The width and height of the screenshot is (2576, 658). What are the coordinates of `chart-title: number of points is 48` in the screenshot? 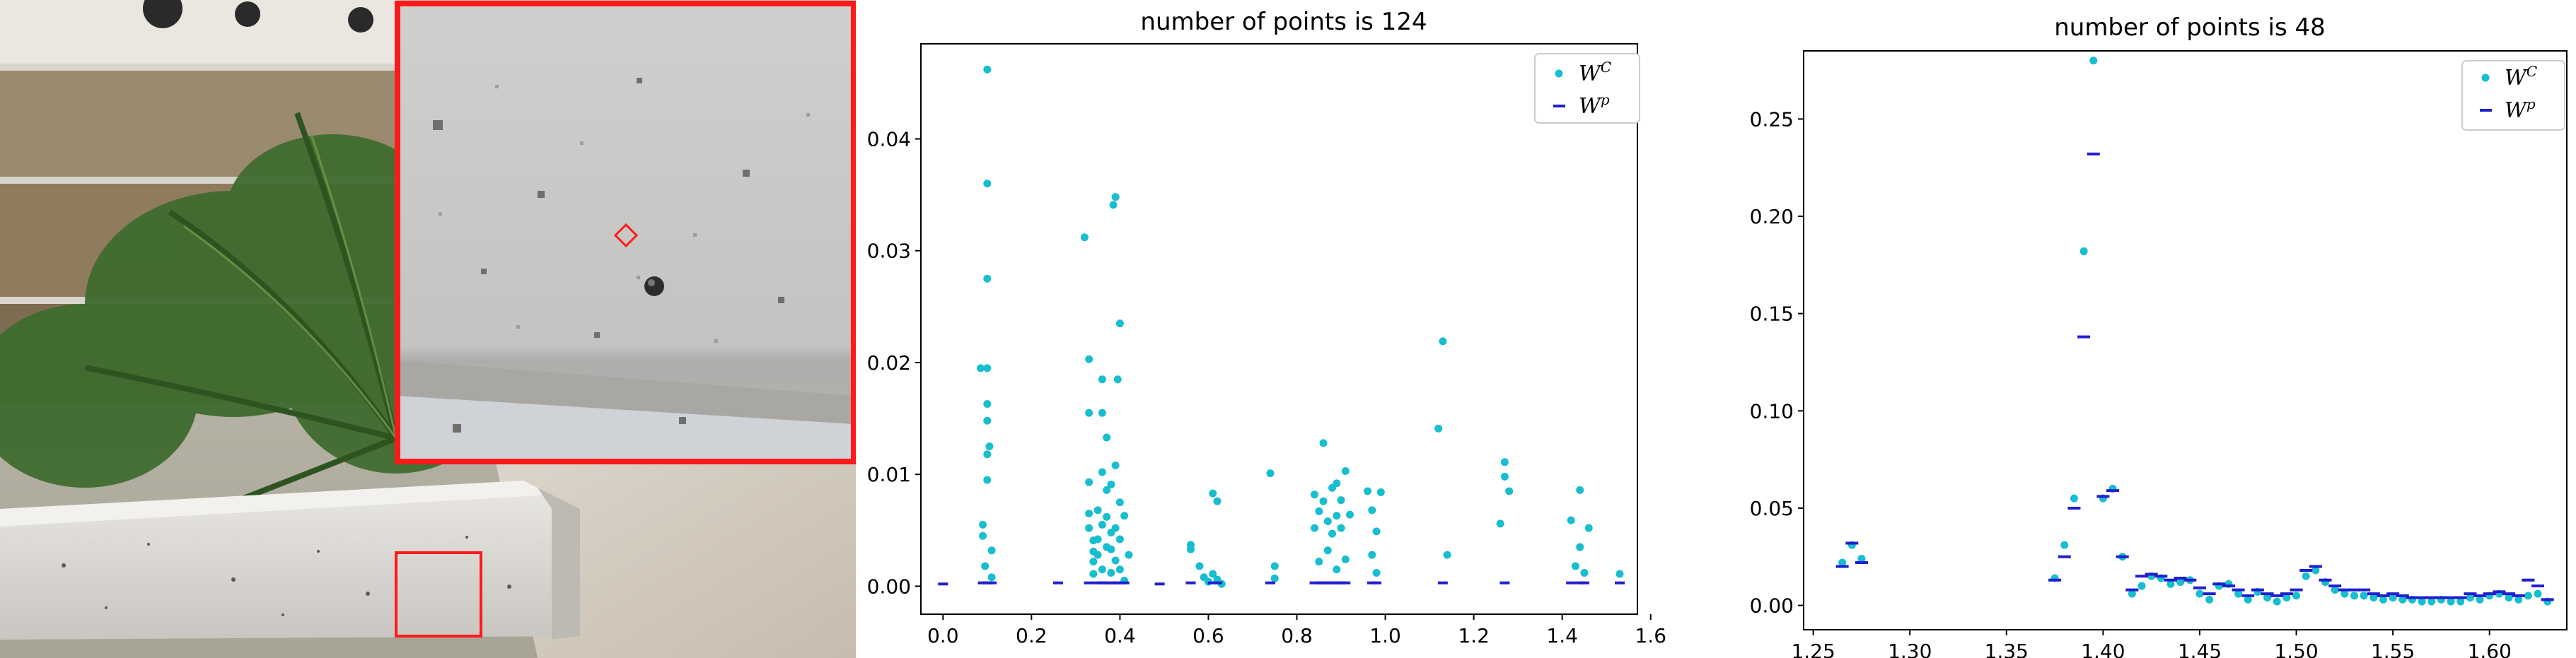 It's located at (2190, 28).